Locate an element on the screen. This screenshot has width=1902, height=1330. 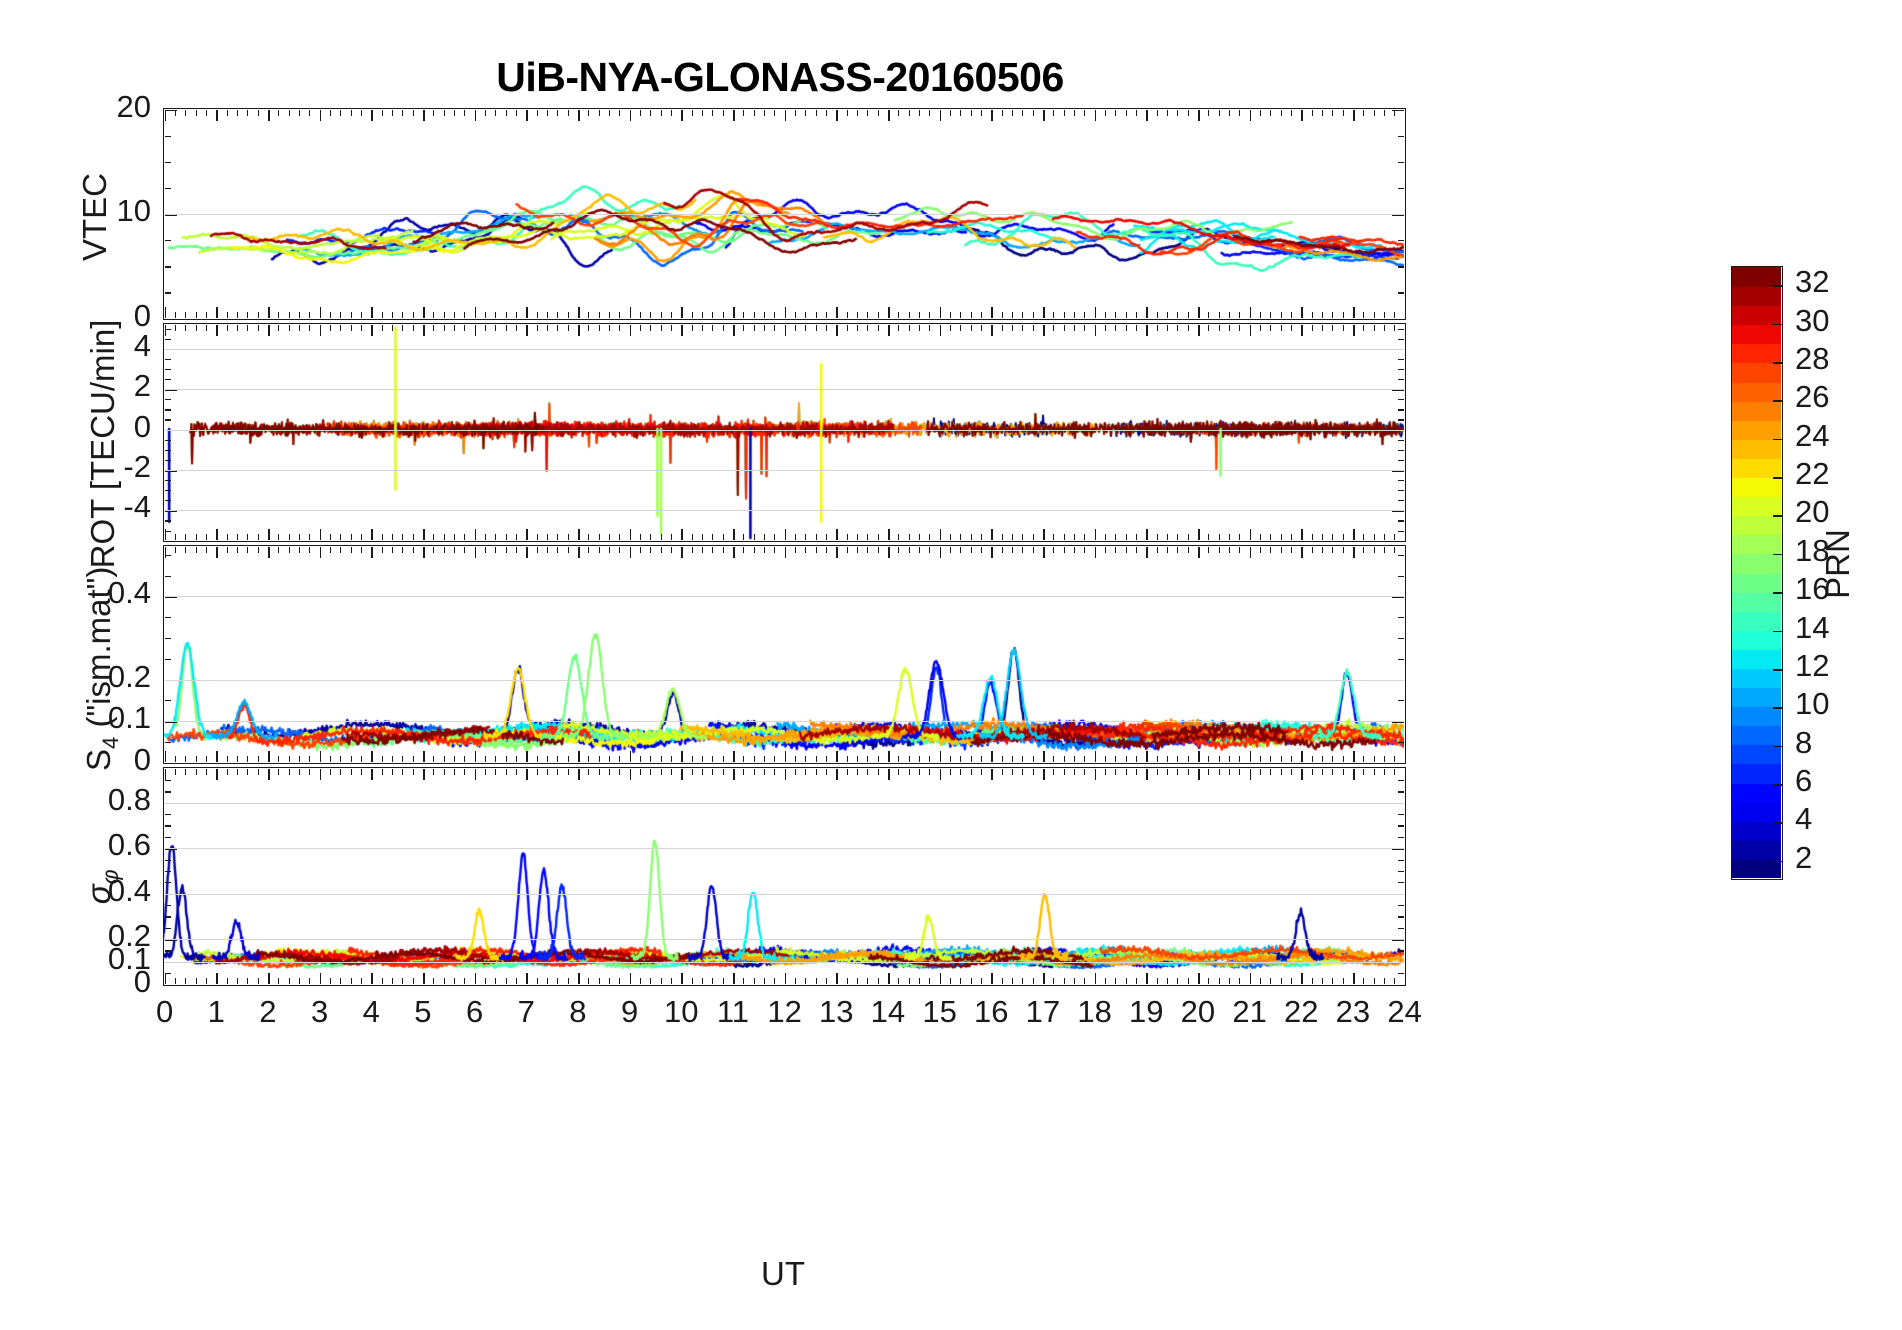
y-axis-tick-label: 0 is located at coordinates (142, 426).